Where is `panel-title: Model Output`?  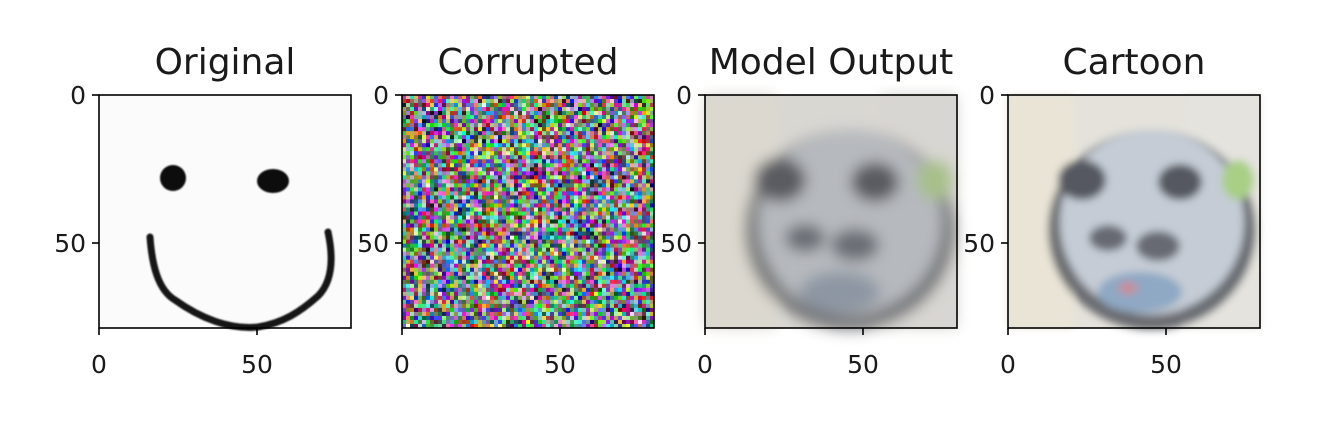
panel-title: Model Output is located at coordinates (831, 62).